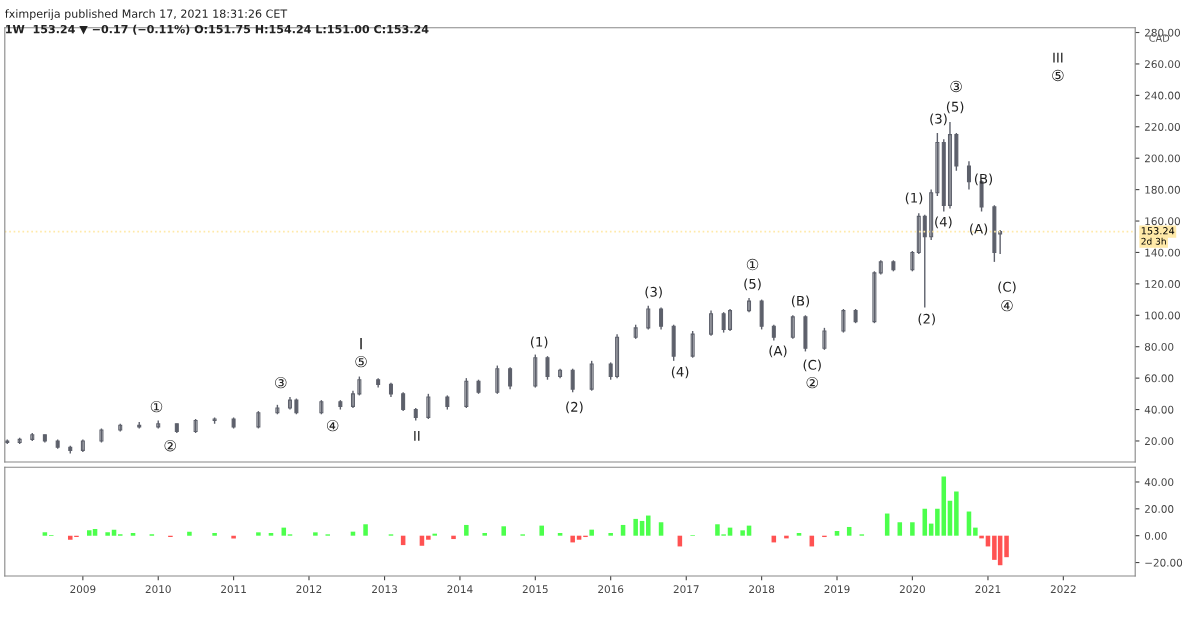  I want to click on y-tick-label: 120.00, so click(1162, 284).